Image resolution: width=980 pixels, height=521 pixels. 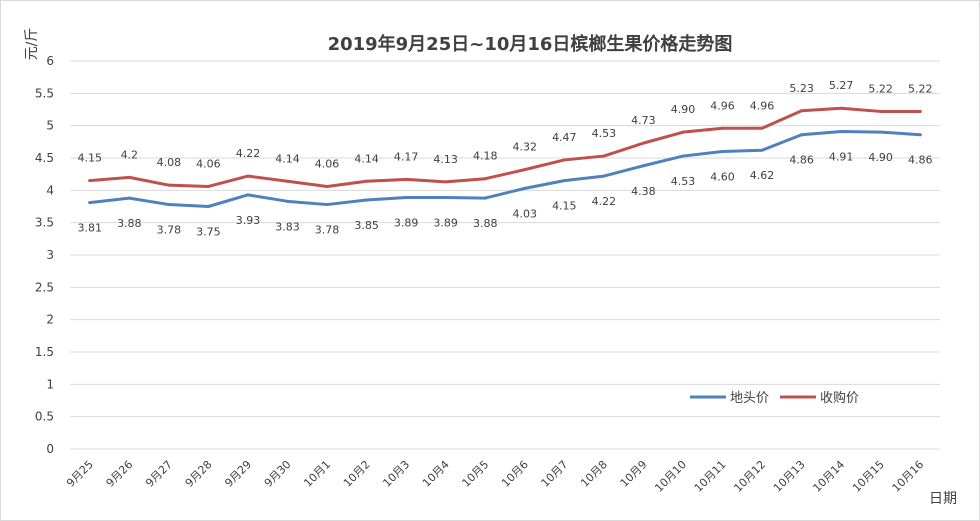 What do you see at coordinates (445, 159) in the screenshot?
I see `data-label: 4.13` at bounding box center [445, 159].